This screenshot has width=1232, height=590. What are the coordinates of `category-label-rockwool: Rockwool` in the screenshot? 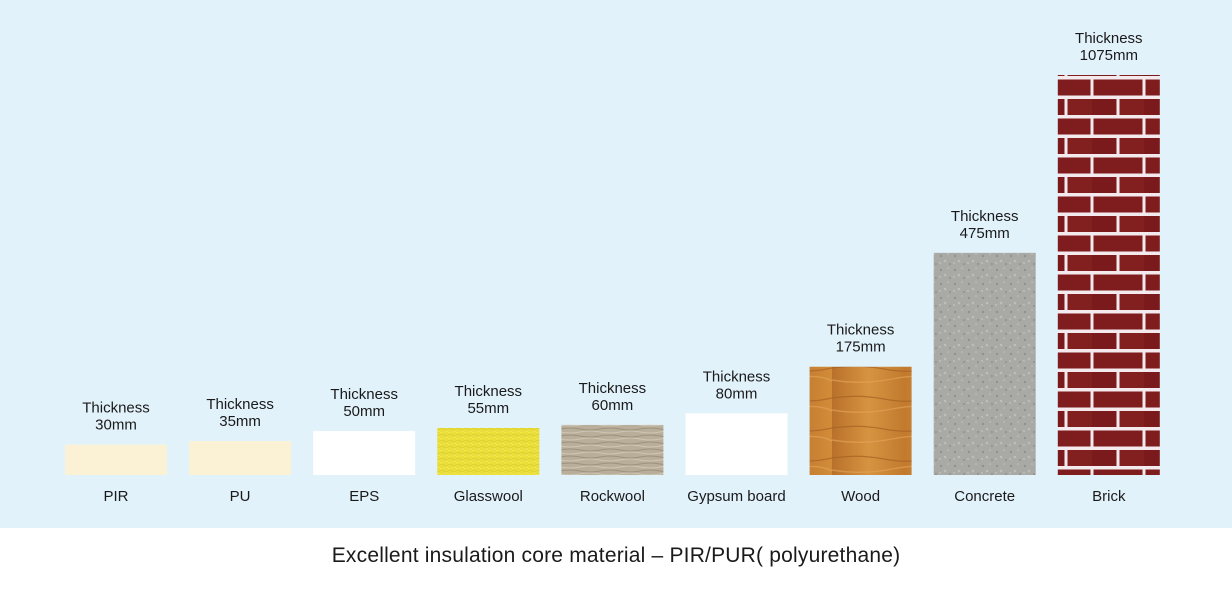 It's located at (612, 496).